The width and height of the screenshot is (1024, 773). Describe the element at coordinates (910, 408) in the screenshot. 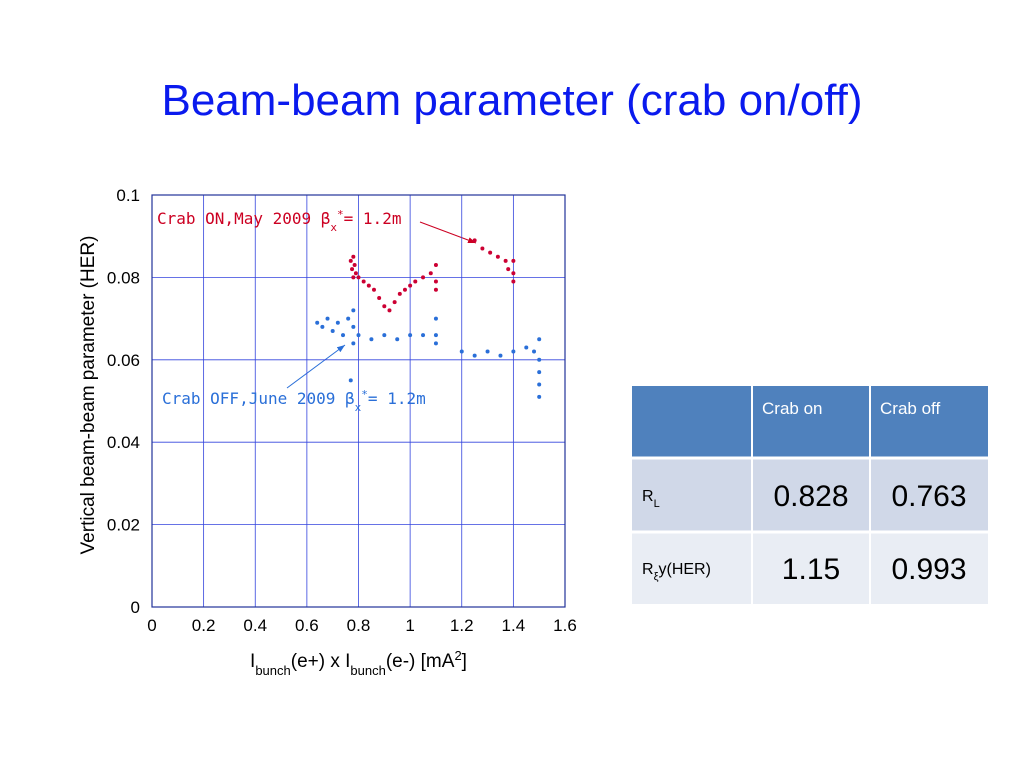

I see `table-header-cell: Crab off` at that location.